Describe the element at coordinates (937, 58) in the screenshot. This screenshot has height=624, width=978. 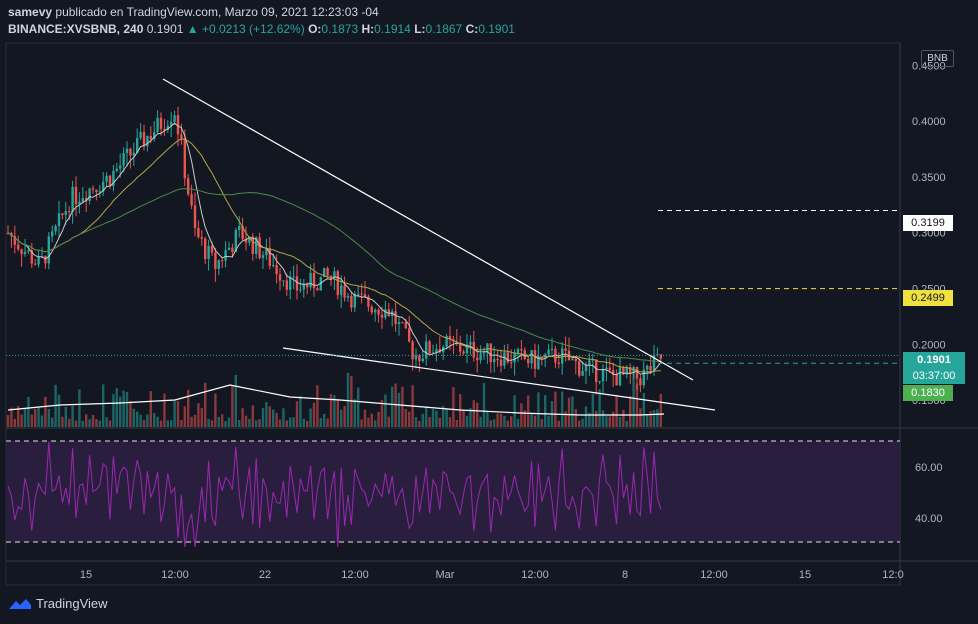
I see `currency-badge: BNB` at that location.